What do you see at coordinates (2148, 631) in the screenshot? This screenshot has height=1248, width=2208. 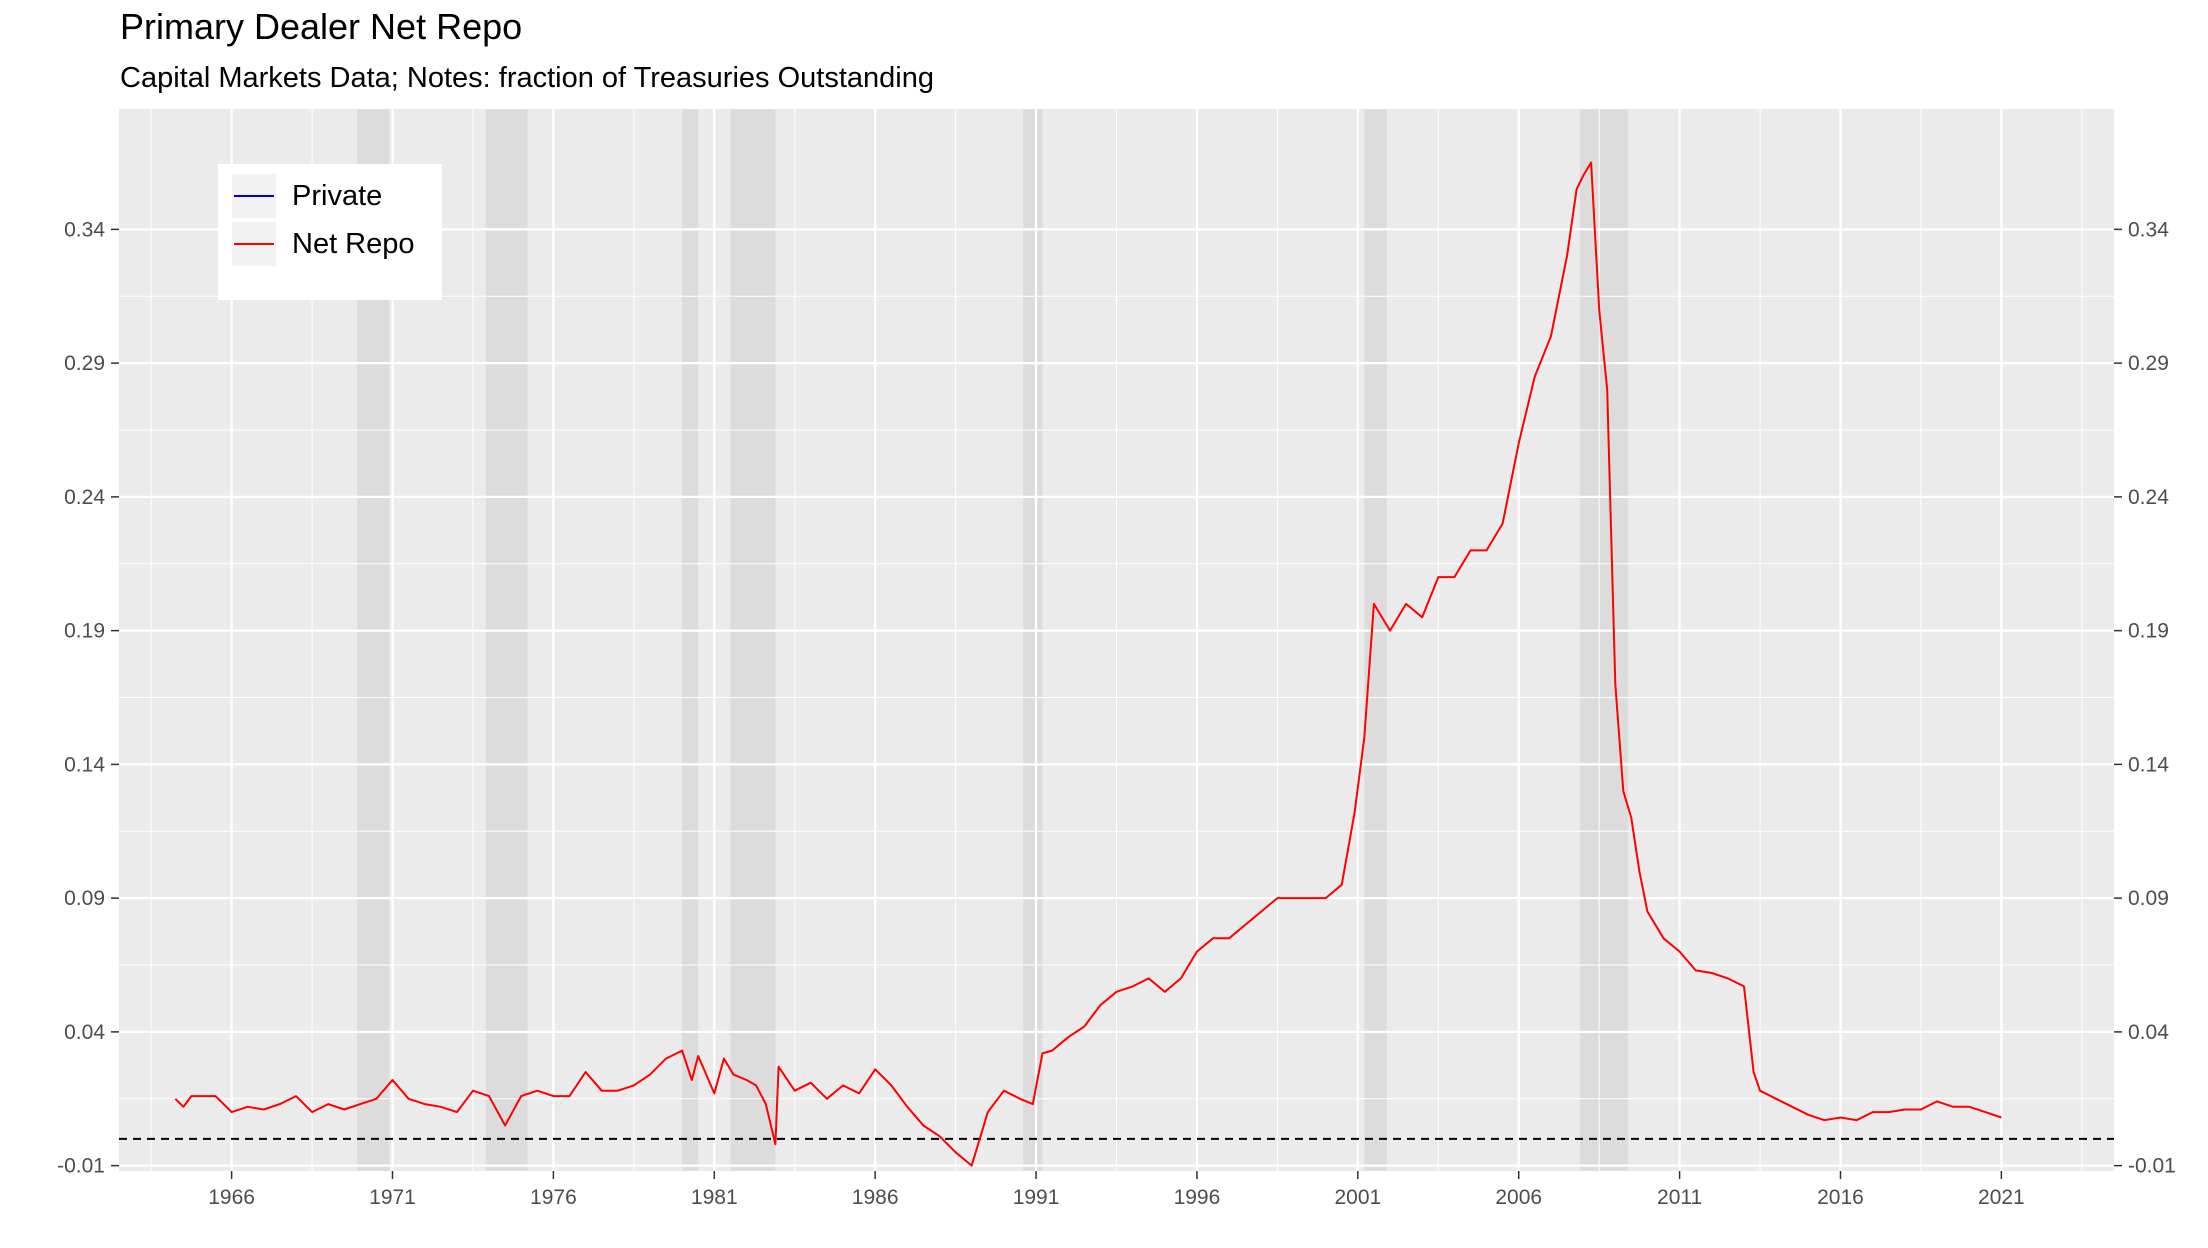 I see `y-tick-label-right: 0.19` at bounding box center [2148, 631].